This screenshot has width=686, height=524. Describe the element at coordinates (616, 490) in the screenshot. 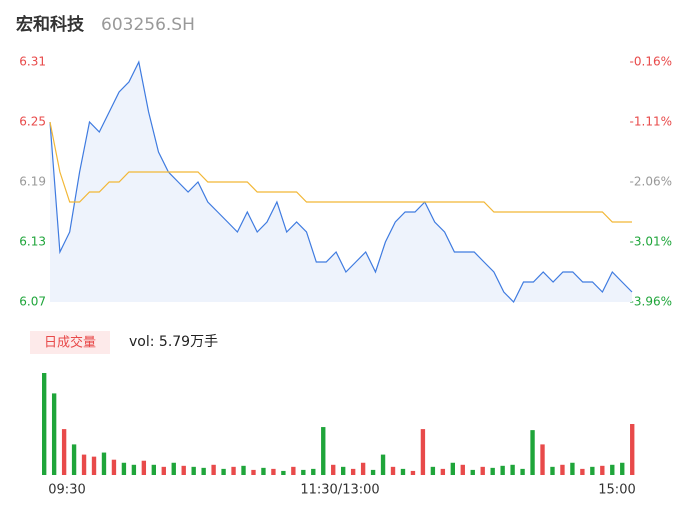

I see `x-tick-label: 15:00` at that location.